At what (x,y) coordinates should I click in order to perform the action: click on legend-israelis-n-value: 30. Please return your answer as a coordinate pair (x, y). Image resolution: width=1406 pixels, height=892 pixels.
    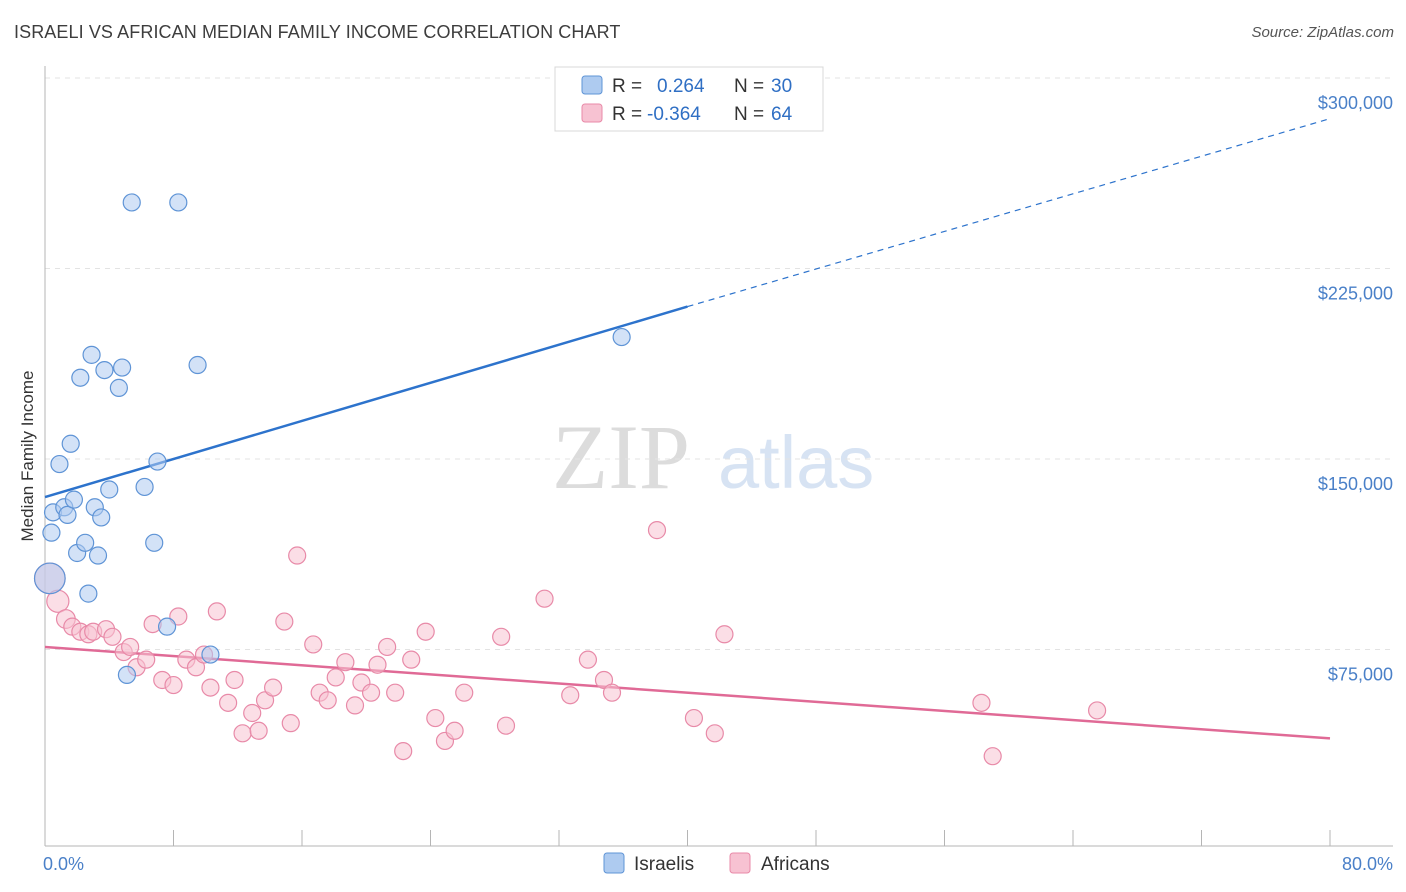
    Looking at the image, I should click on (781, 86).